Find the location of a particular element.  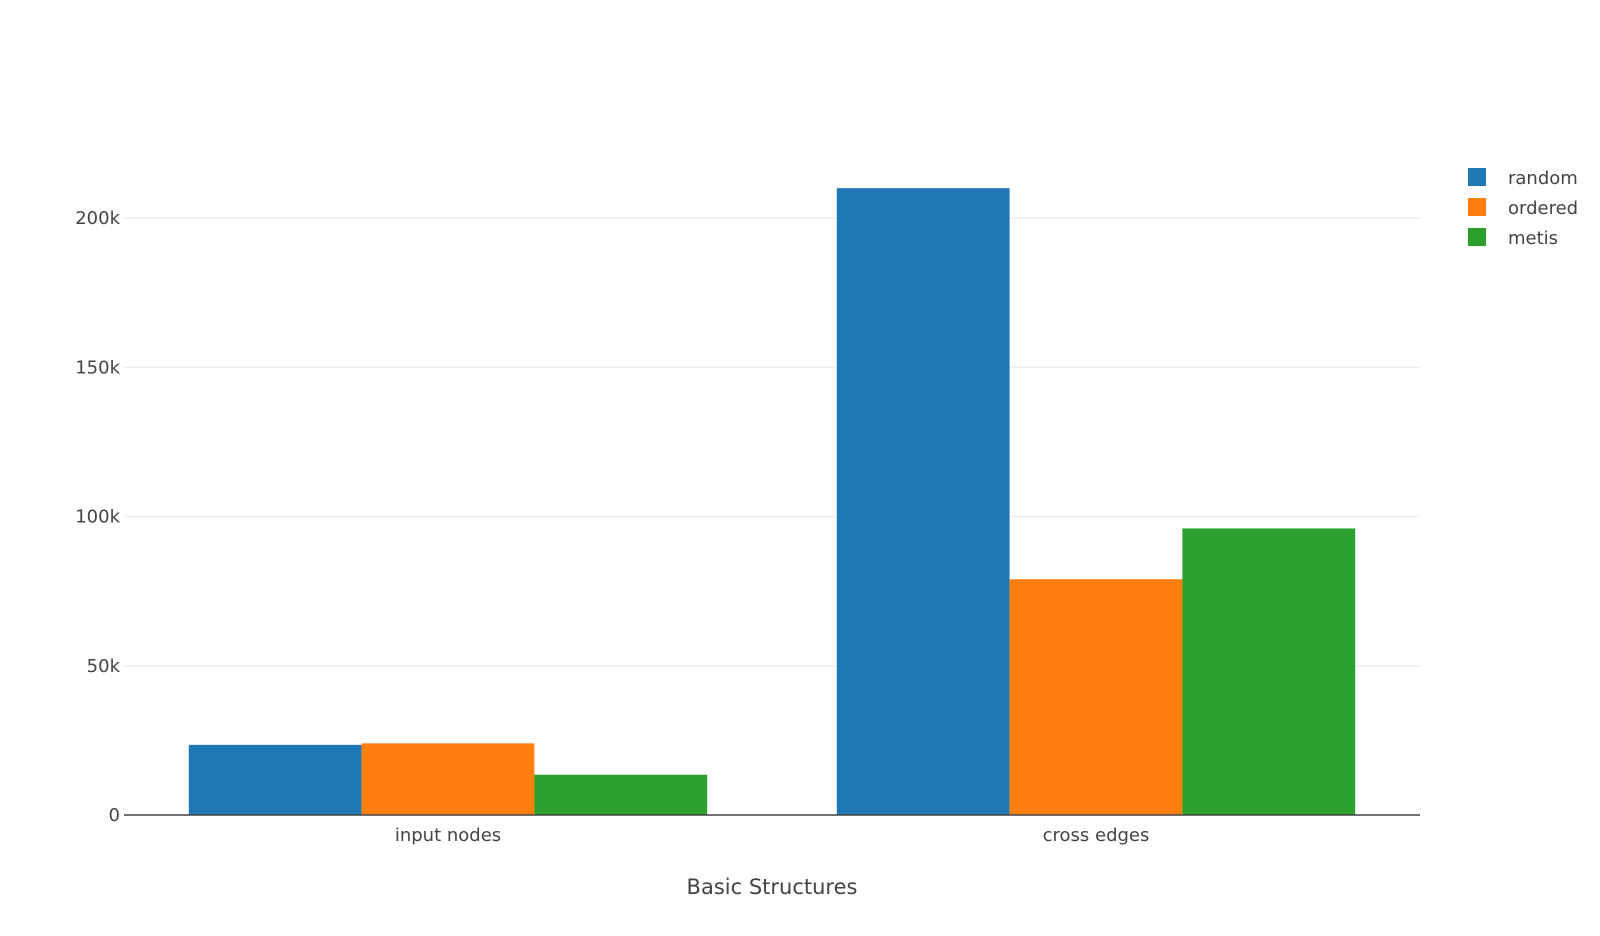

y-tick-label: 100k is located at coordinates (97, 517).